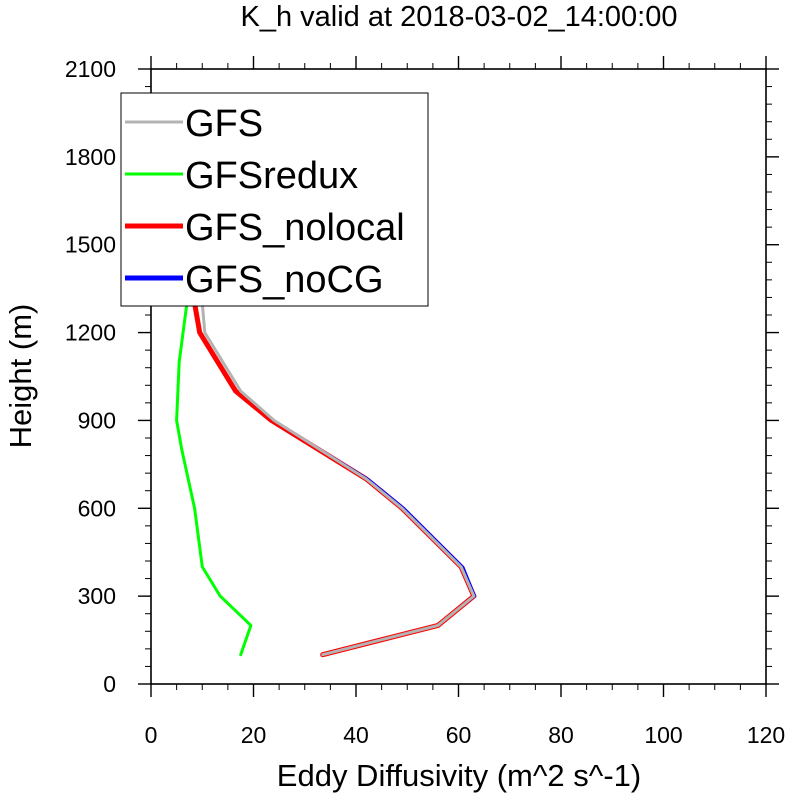  I want to click on y-axis-title: Height (m), so click(20, 376).